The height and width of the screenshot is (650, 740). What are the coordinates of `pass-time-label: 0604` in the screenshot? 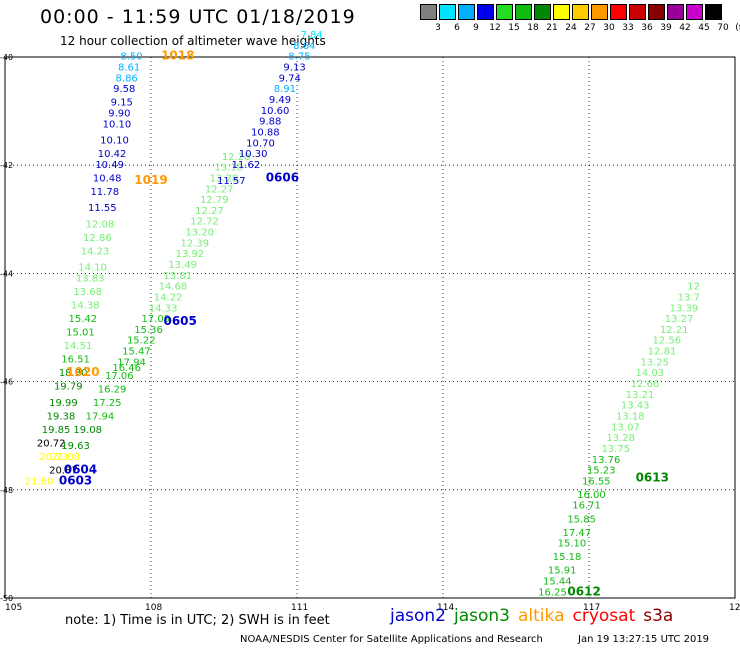 It's located at (80, 470).